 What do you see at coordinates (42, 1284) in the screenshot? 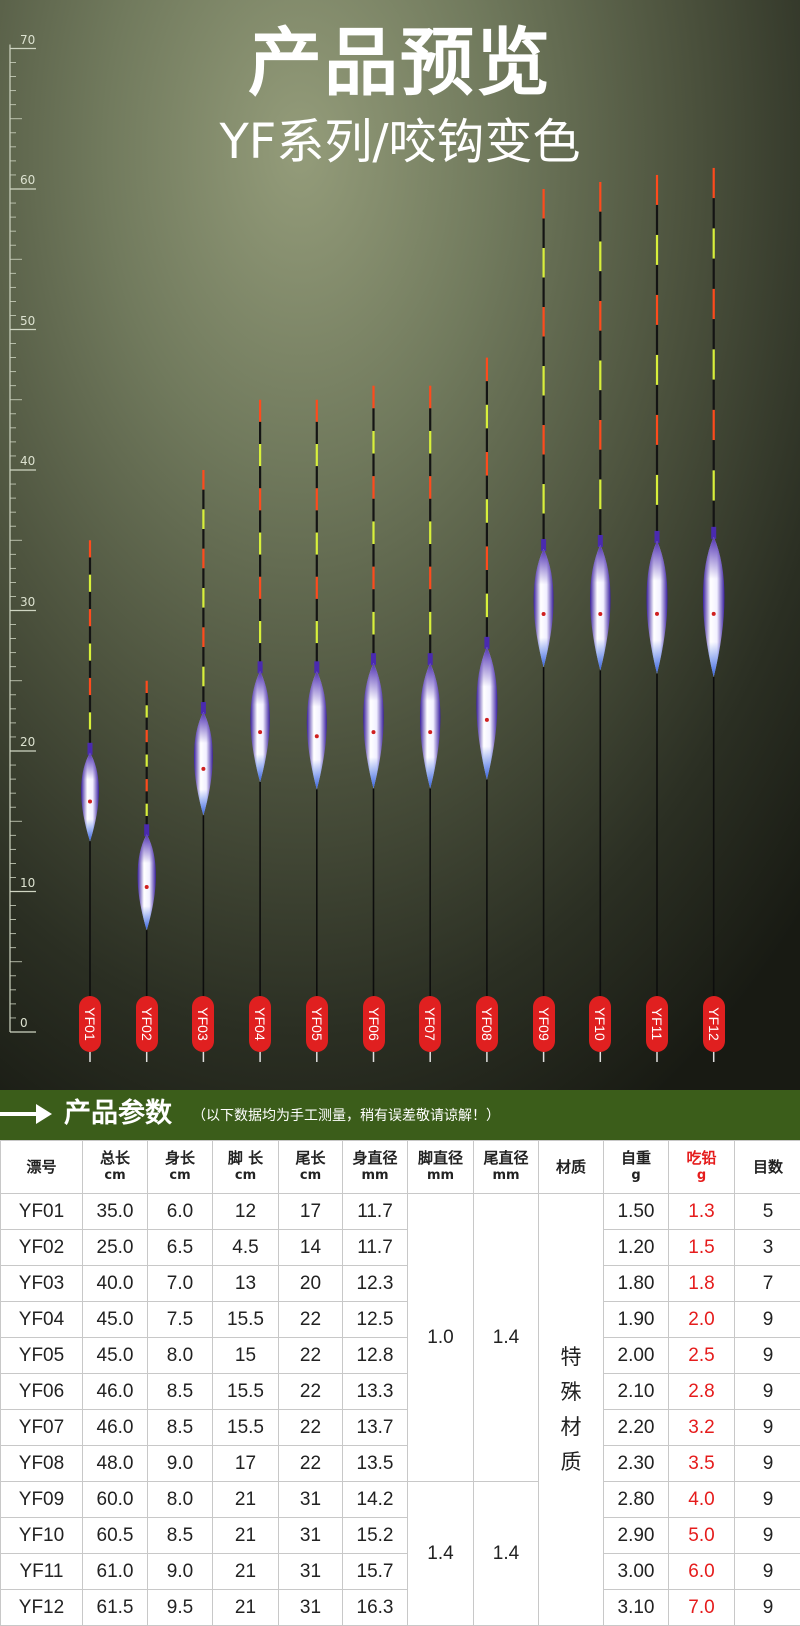
I see `float-model-cell: YF03` at bounding box center [42, 1284].